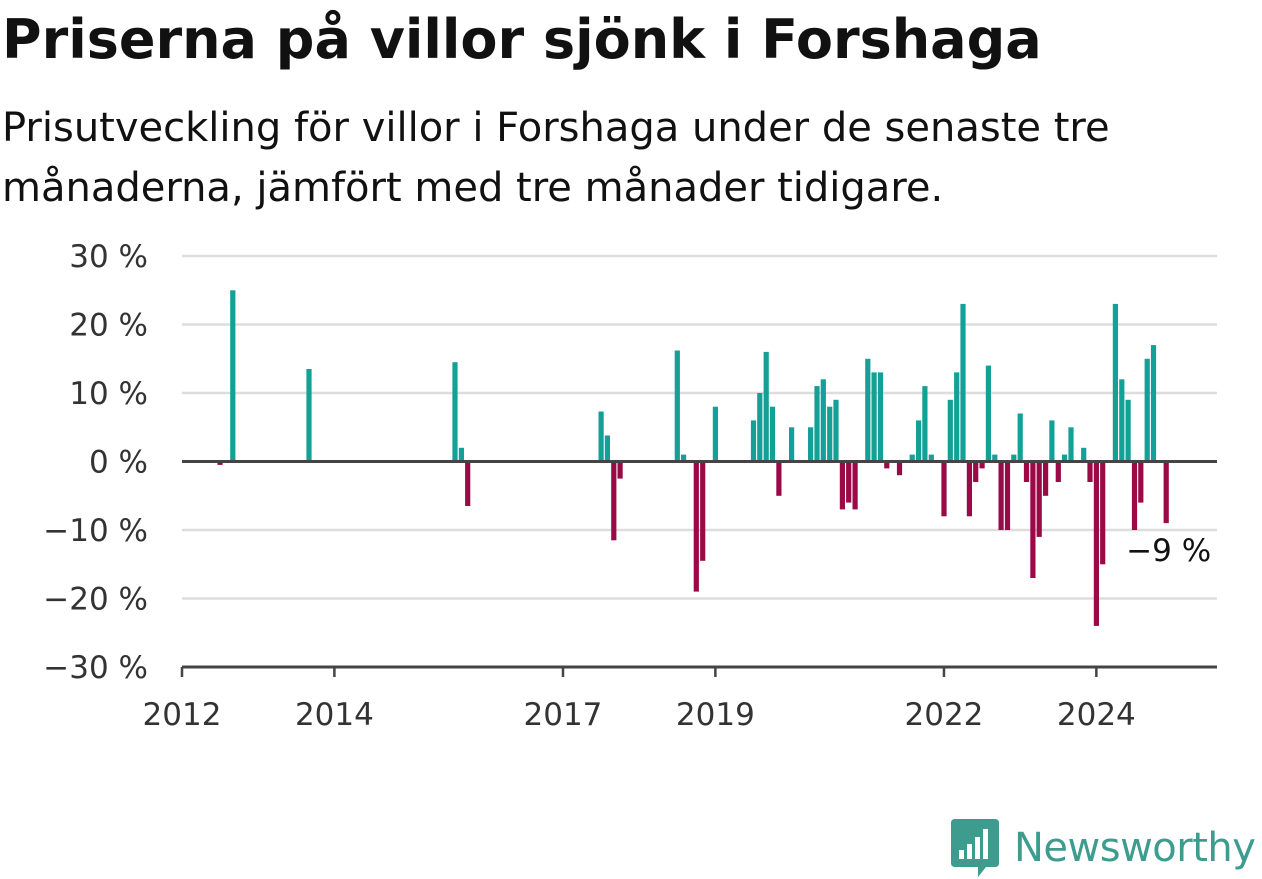 Image resolution: width=1262 pixels, height=879 pixels. I want to click on newsworthy-logo: Newsworthy, so click(1103, 848).